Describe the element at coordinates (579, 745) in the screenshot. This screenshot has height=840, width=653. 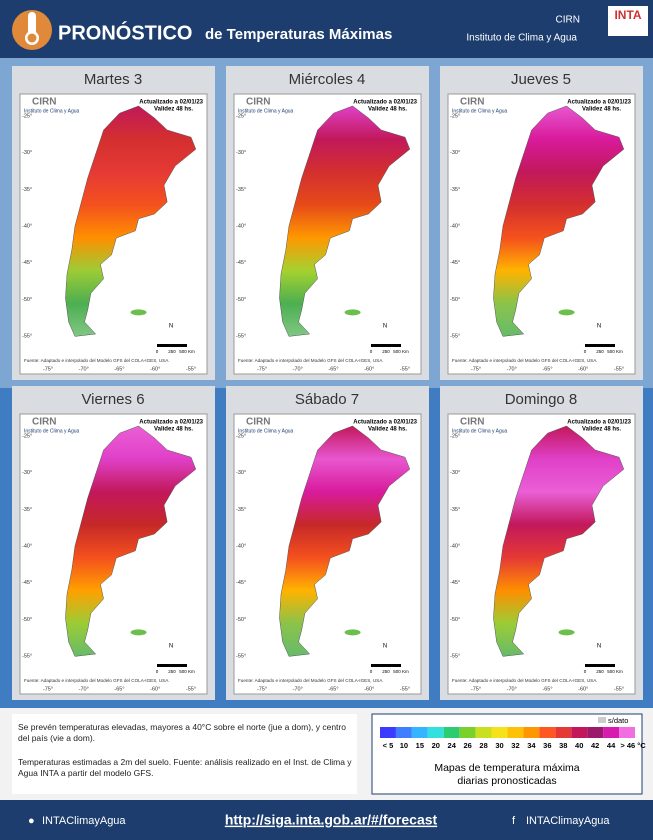
I see `legend-label: 40` at that location.